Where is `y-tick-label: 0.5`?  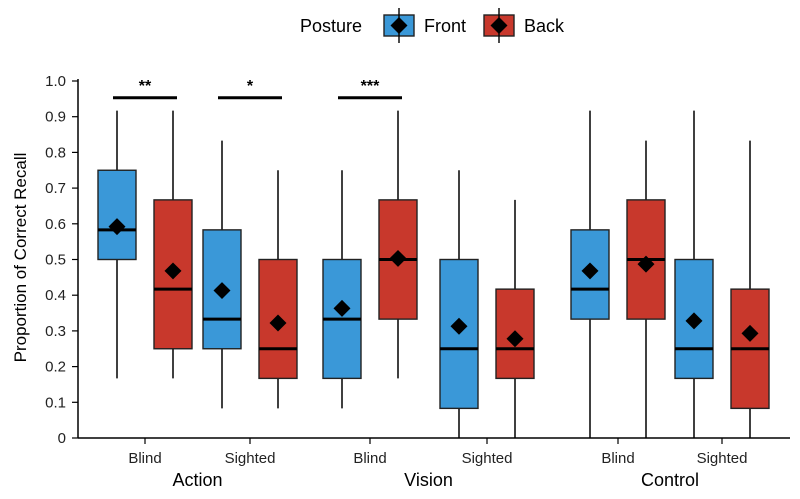 y-tick-label: 0.5 is located at coordinates (55, 260).